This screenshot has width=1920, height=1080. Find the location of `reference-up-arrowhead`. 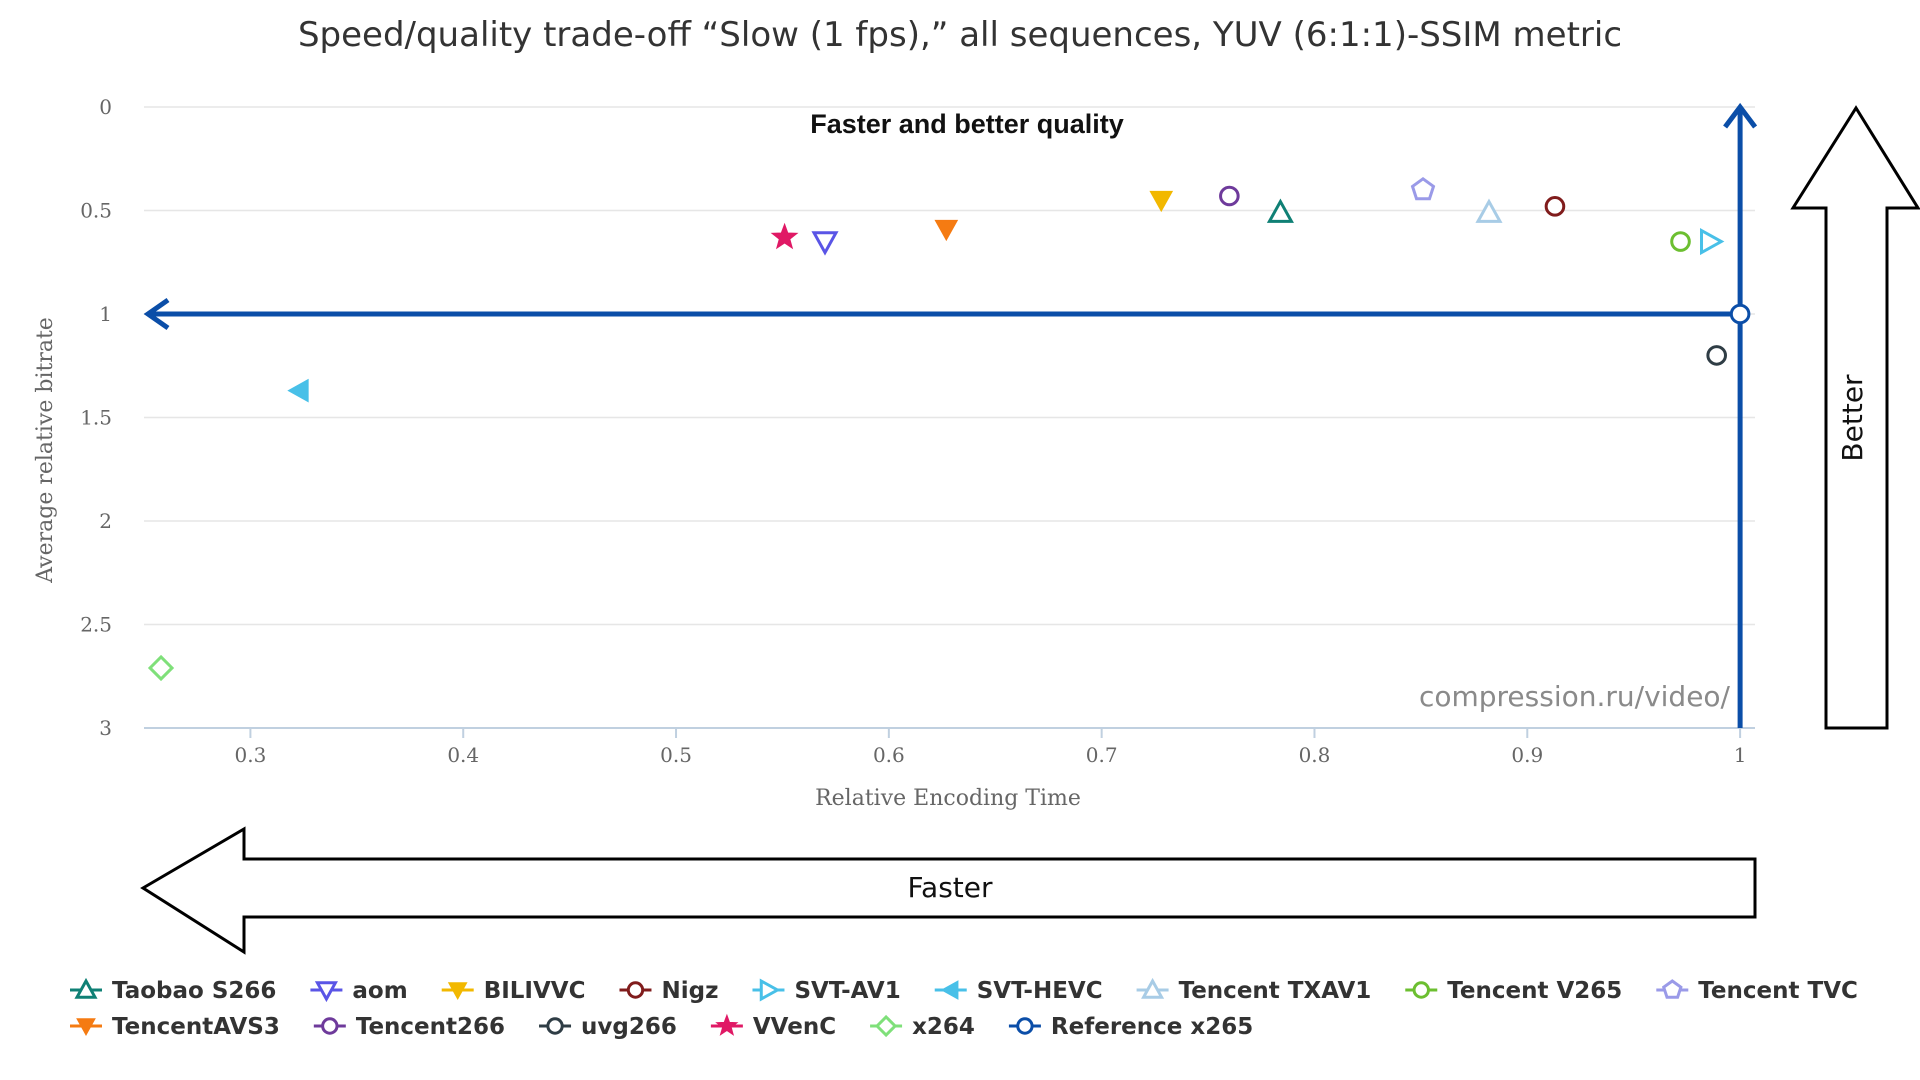

reference-up-arrowhead is located at coordinates (1740, 115).